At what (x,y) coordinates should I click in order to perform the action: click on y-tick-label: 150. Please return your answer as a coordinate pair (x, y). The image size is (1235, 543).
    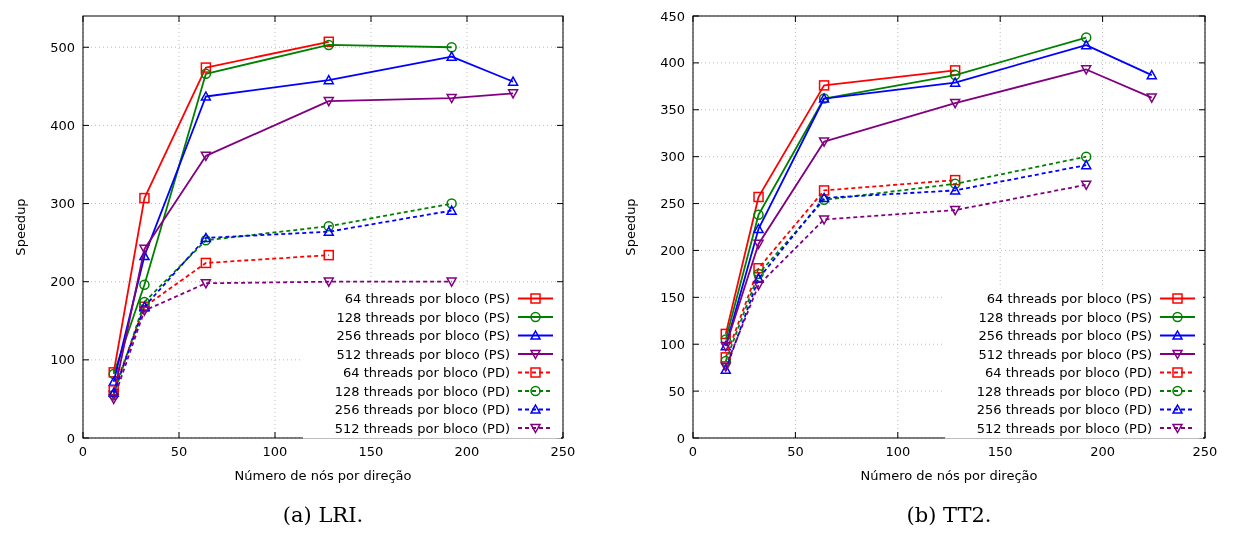
    Looking at the image, I should click on (672, 297).